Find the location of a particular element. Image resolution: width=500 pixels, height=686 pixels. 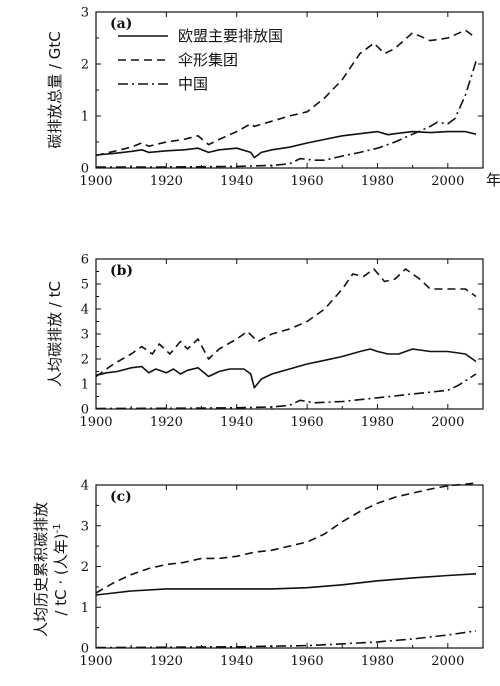

panel-label: (a) is located at coordinates (121, 24).